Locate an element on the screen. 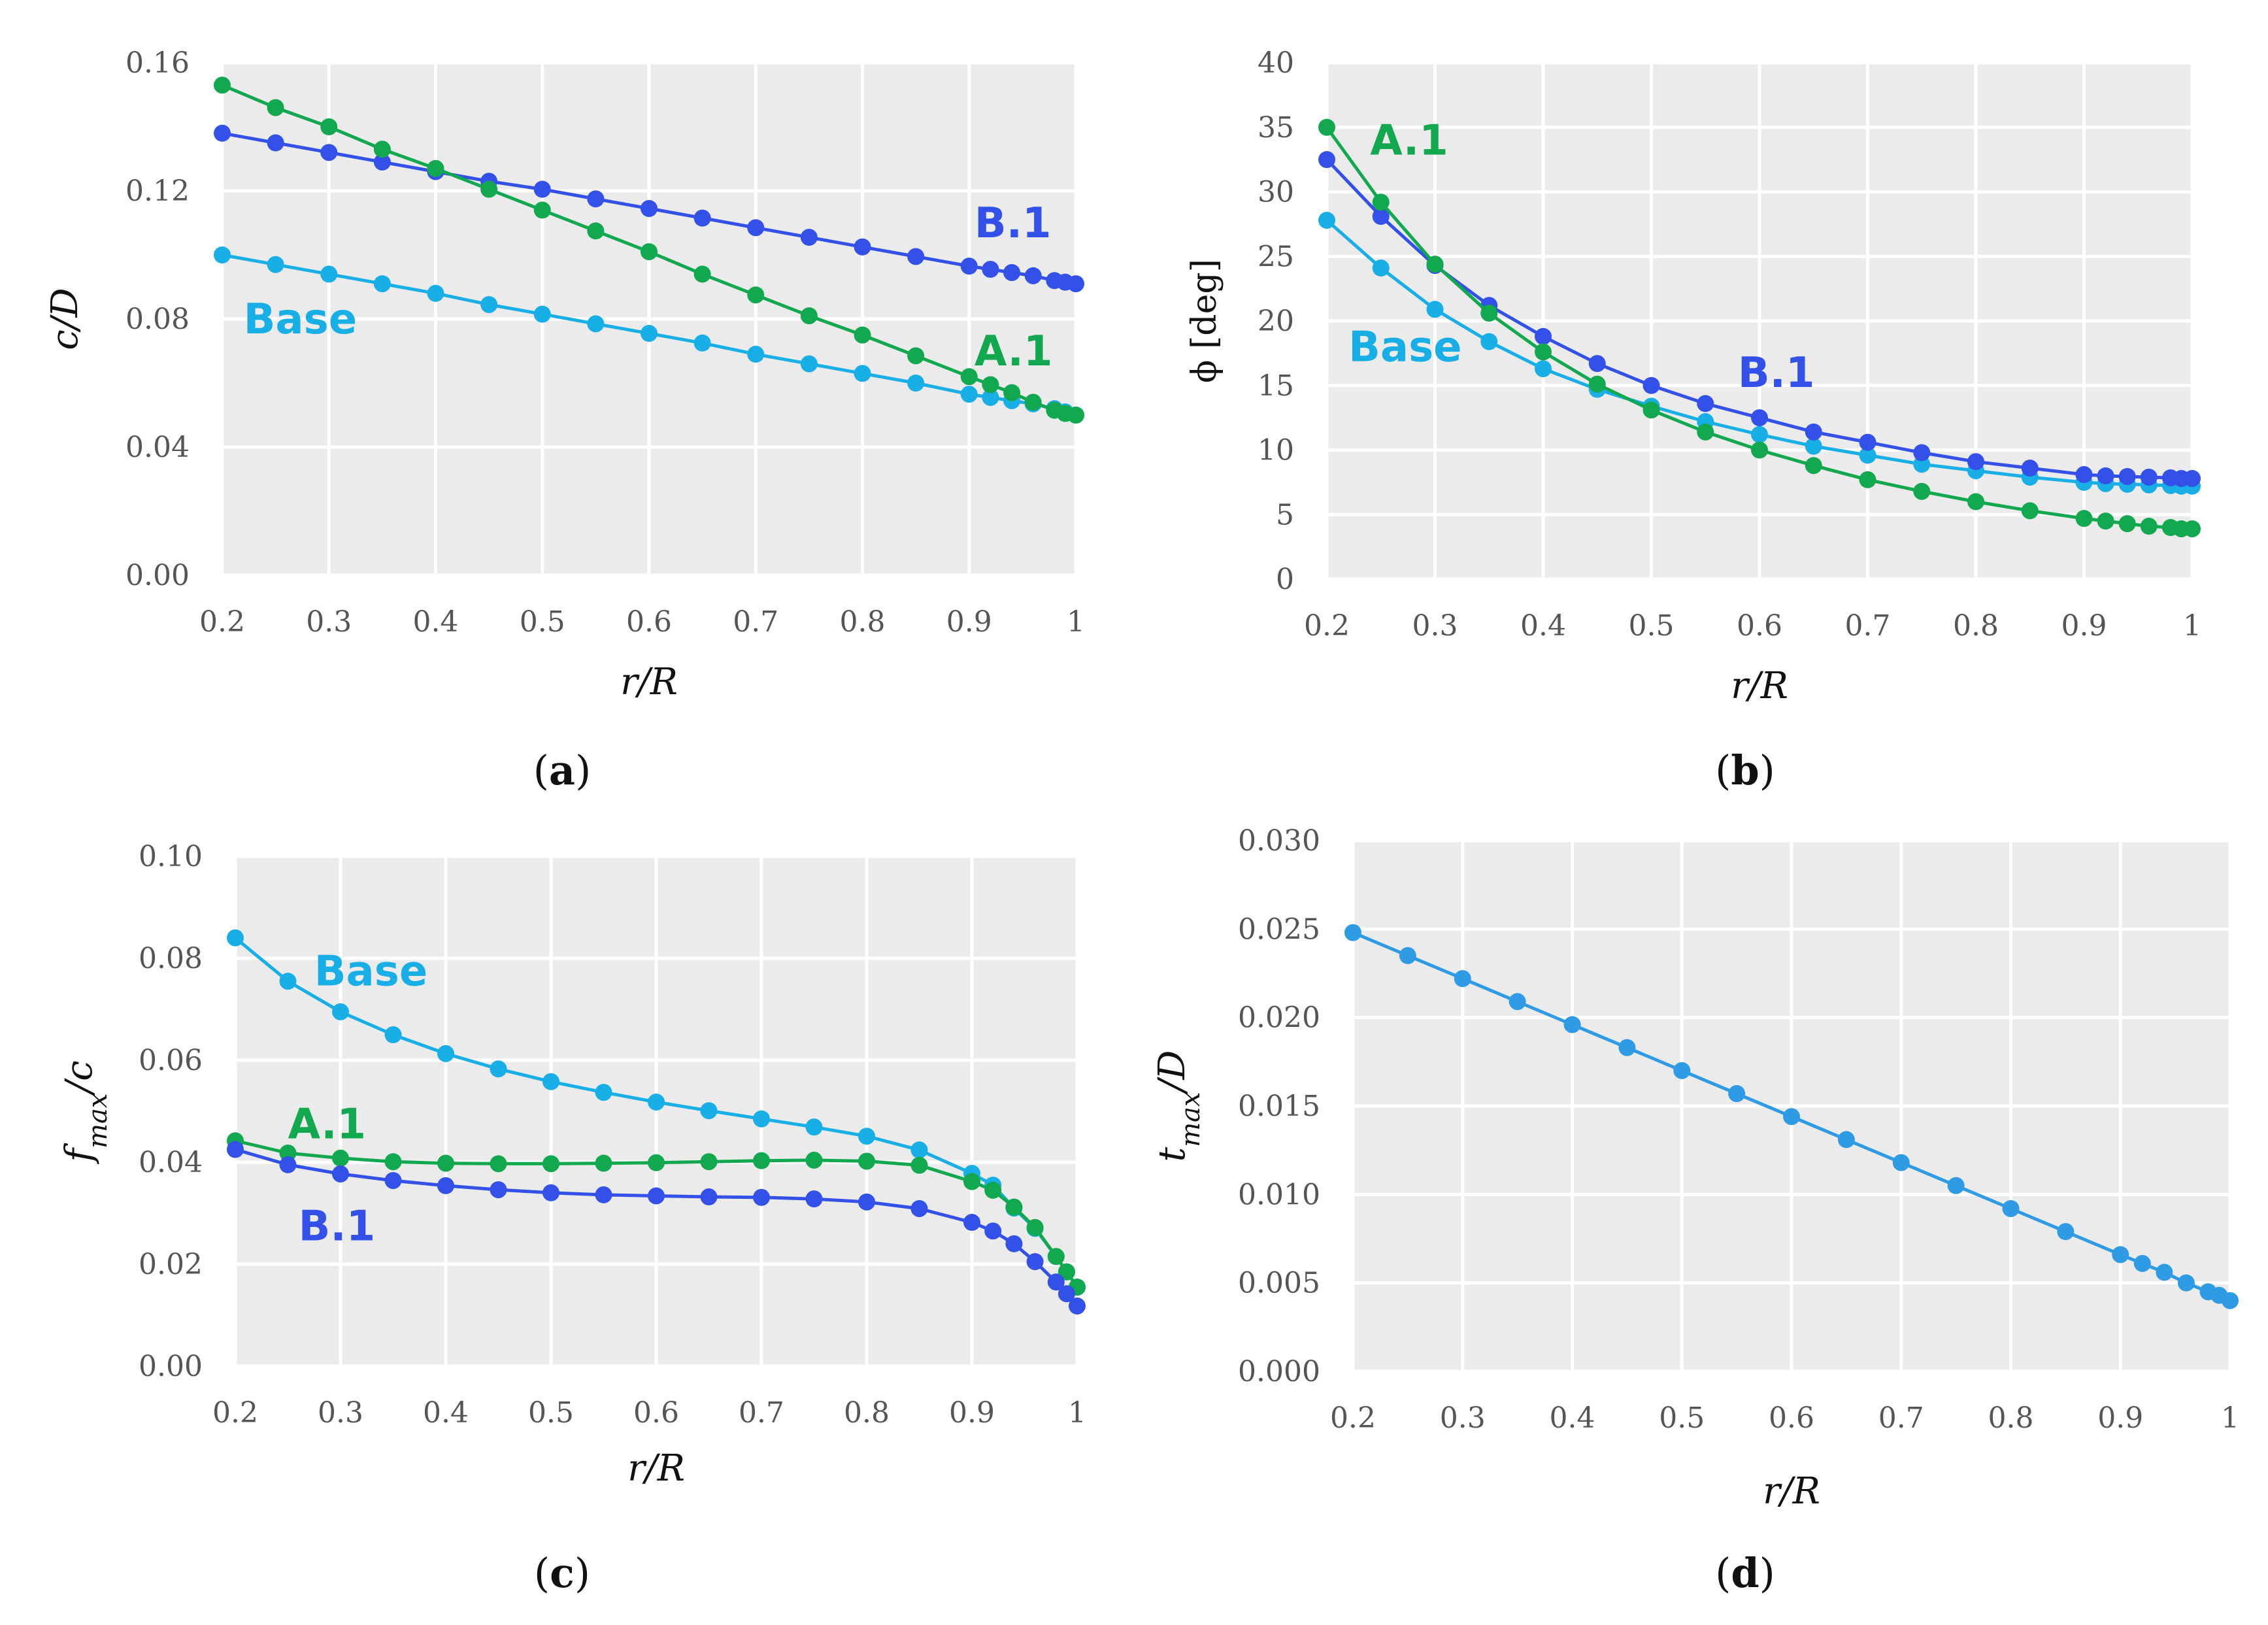 This screenshot has width=2268, height=1625. y-tick-label: 0 is located at coordinates (1285, 579).